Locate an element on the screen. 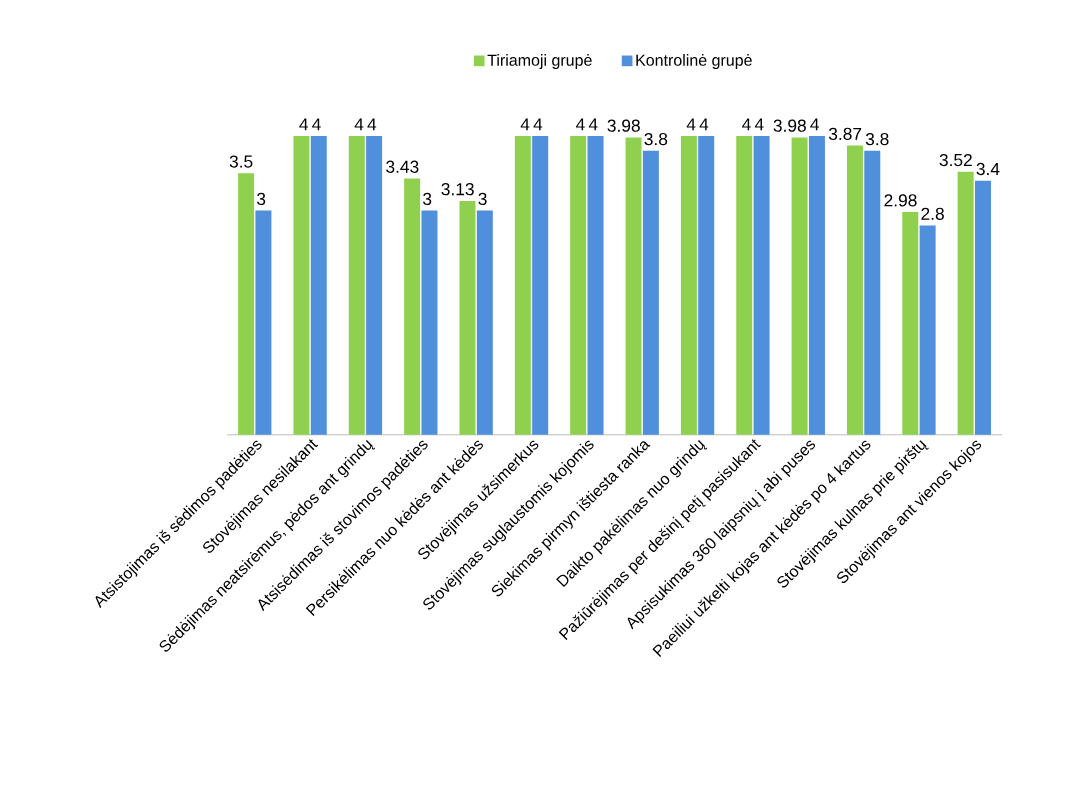 The width and height of the screenshot is (1067, 795). data-label: 3.52 is located at coordinates (955, 160).